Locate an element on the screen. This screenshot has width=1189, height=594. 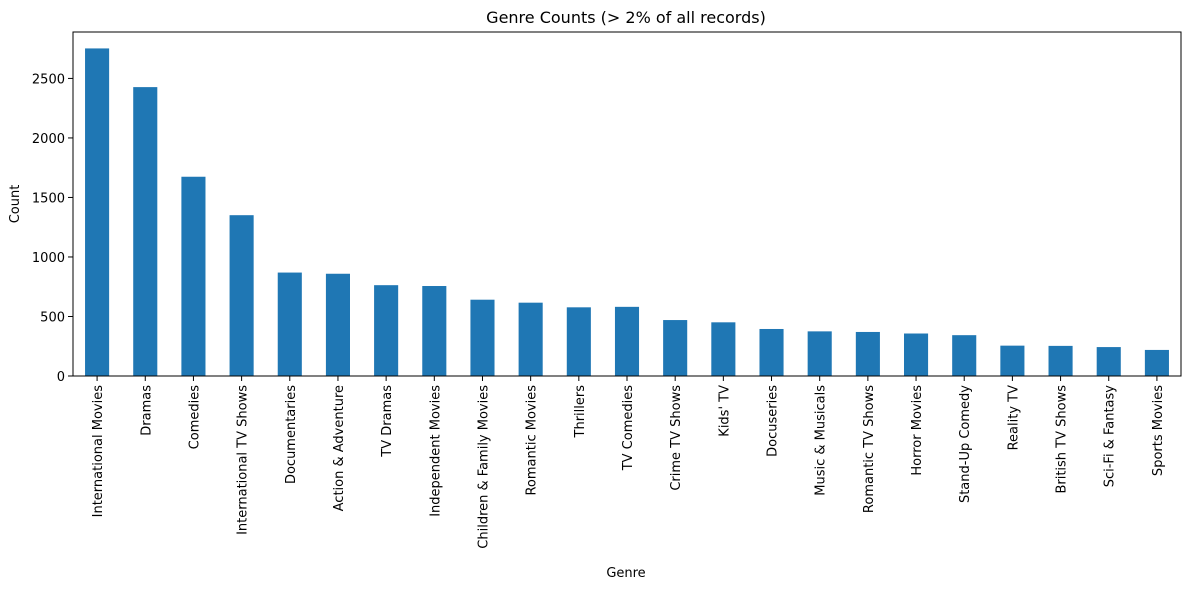
x-tick-label: Children & Family Movies is located at coordinates (483, 467).